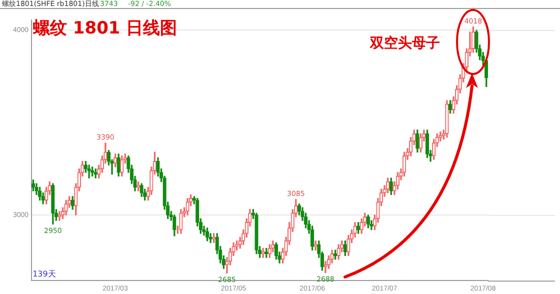 The image size is (560, 294). What do you see at coordinates (105, 28) in the screenshot?
I see `chart-title: 螺纹 1801 日线图` at bounding box center [105, 28].